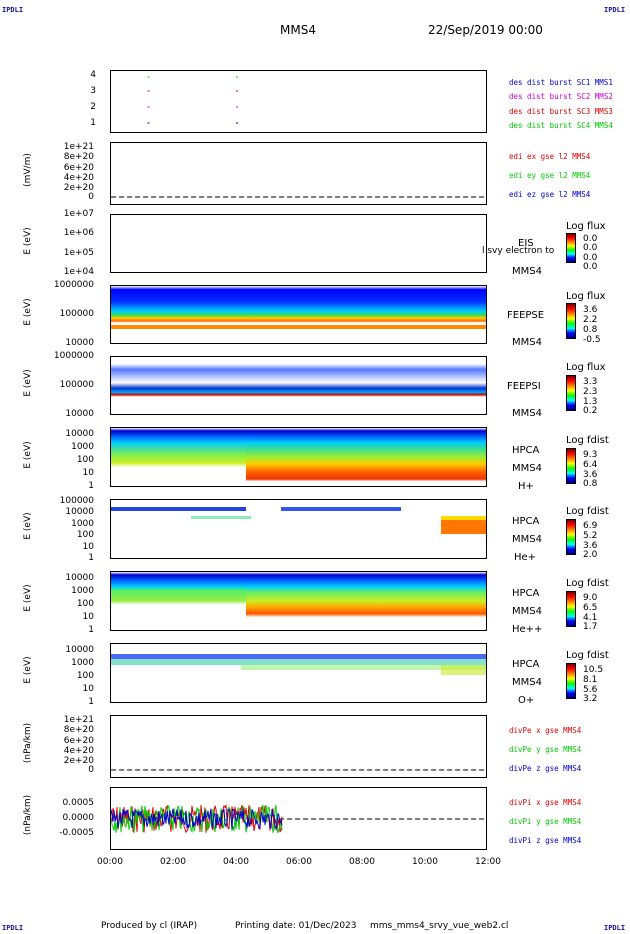 This screenshot has height=934, width=630. Describe the element at coordinates (78, 803) in the screenshot. I see `y-tick: 0.0005` at that location.